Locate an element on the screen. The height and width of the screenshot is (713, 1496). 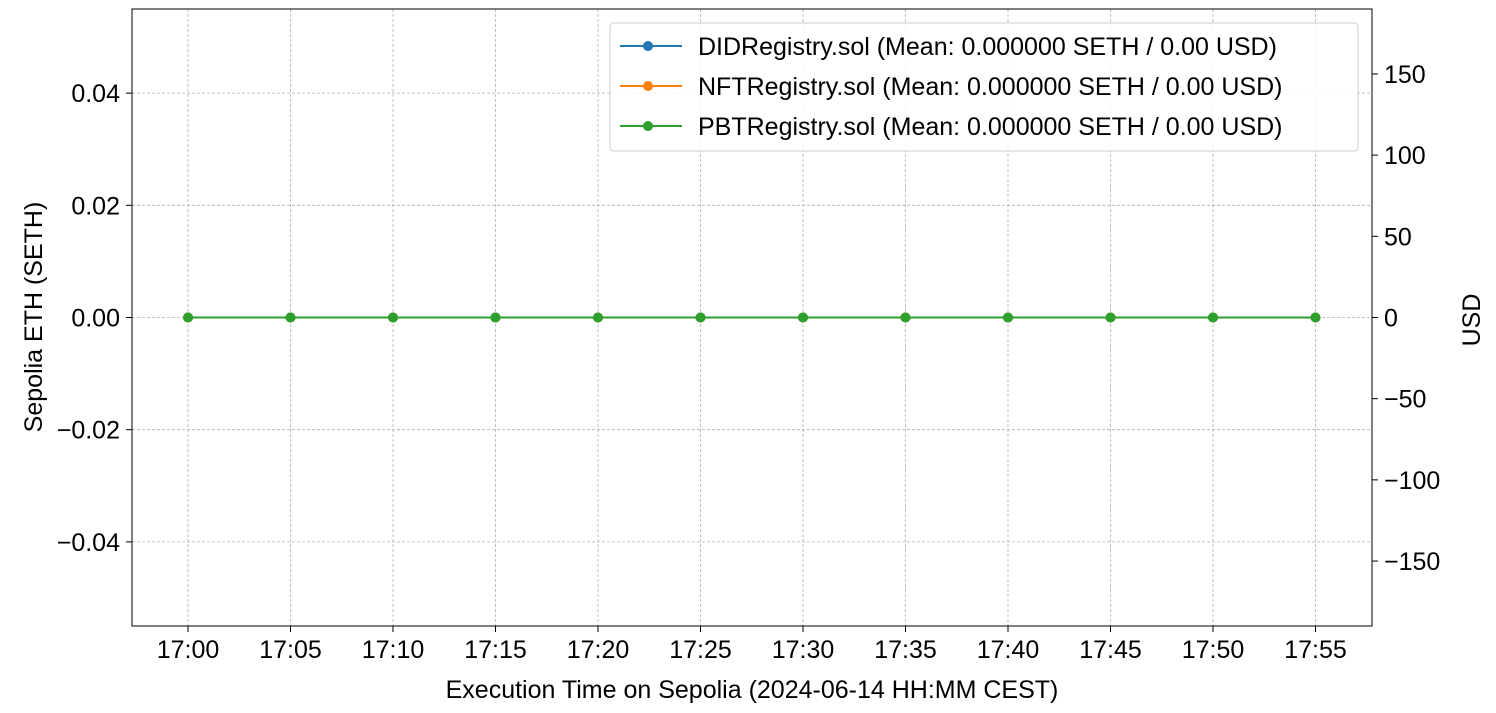
y2-axis-label: USD is located at coordinates (1472, 320).